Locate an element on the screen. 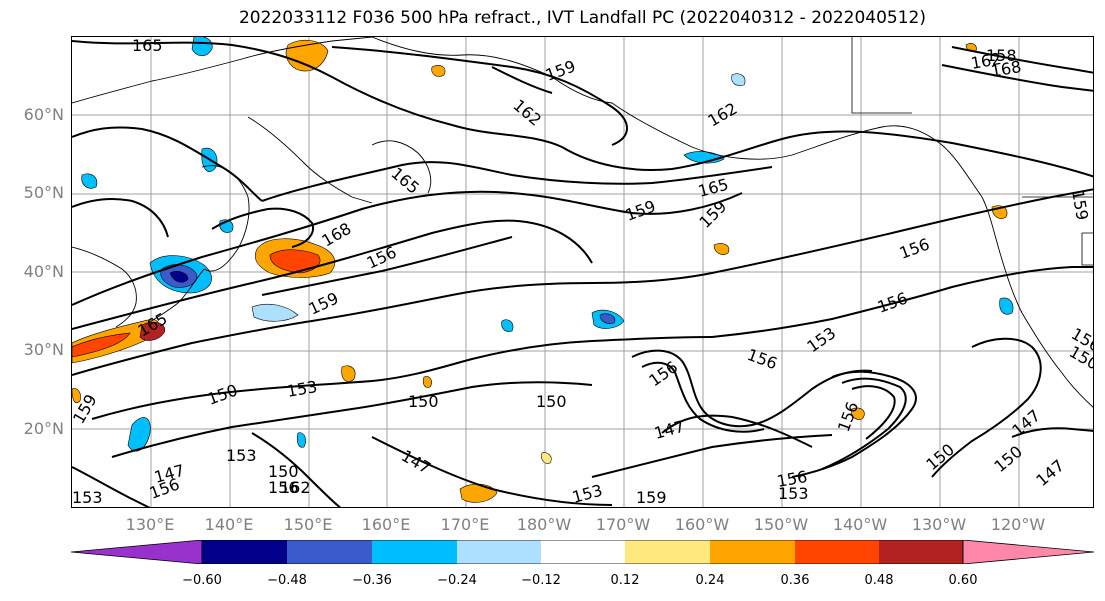  contour-label-156c: 156 is located at coordinates (892, 302).